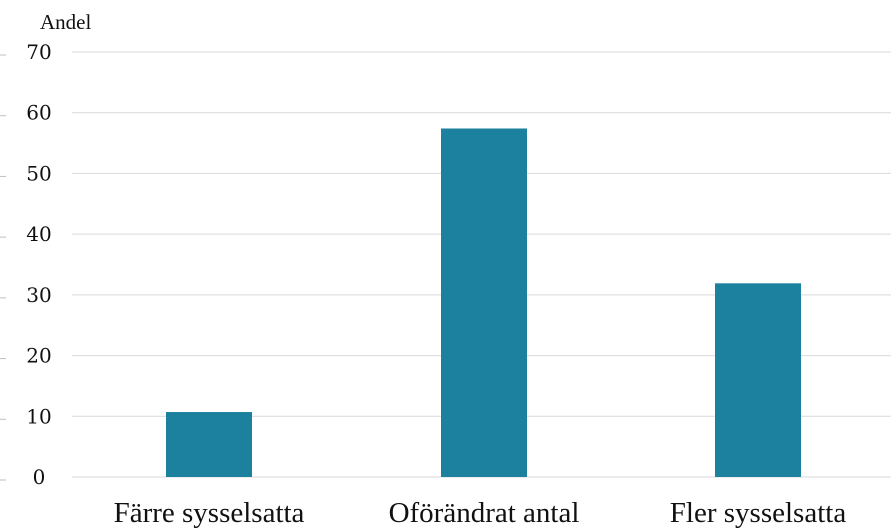 The height and width of the screenshot is (530, 891). What do you see at coordinates (758, 513) in the screenshot?
I see `x-tick-label: Fler sysselsatta` at bounding box center [758, 513].